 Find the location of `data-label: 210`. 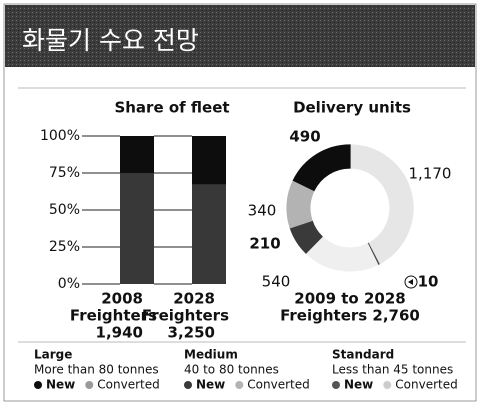

data-label: 210 is located at coordinates (264, 244).